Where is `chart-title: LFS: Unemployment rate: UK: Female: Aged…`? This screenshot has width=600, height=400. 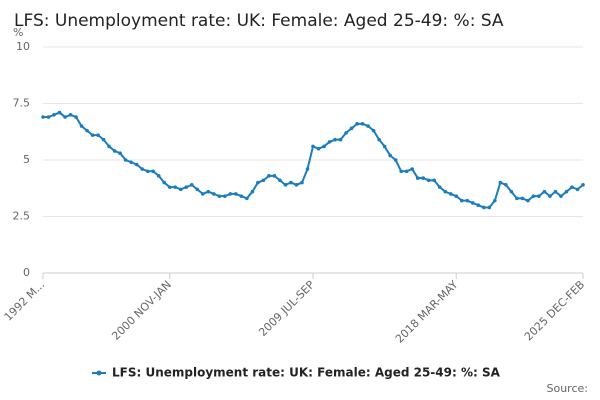 chart-title: LFS: Unemployment rate: UK: Female: Aged… is located at coordinates (259, 21).